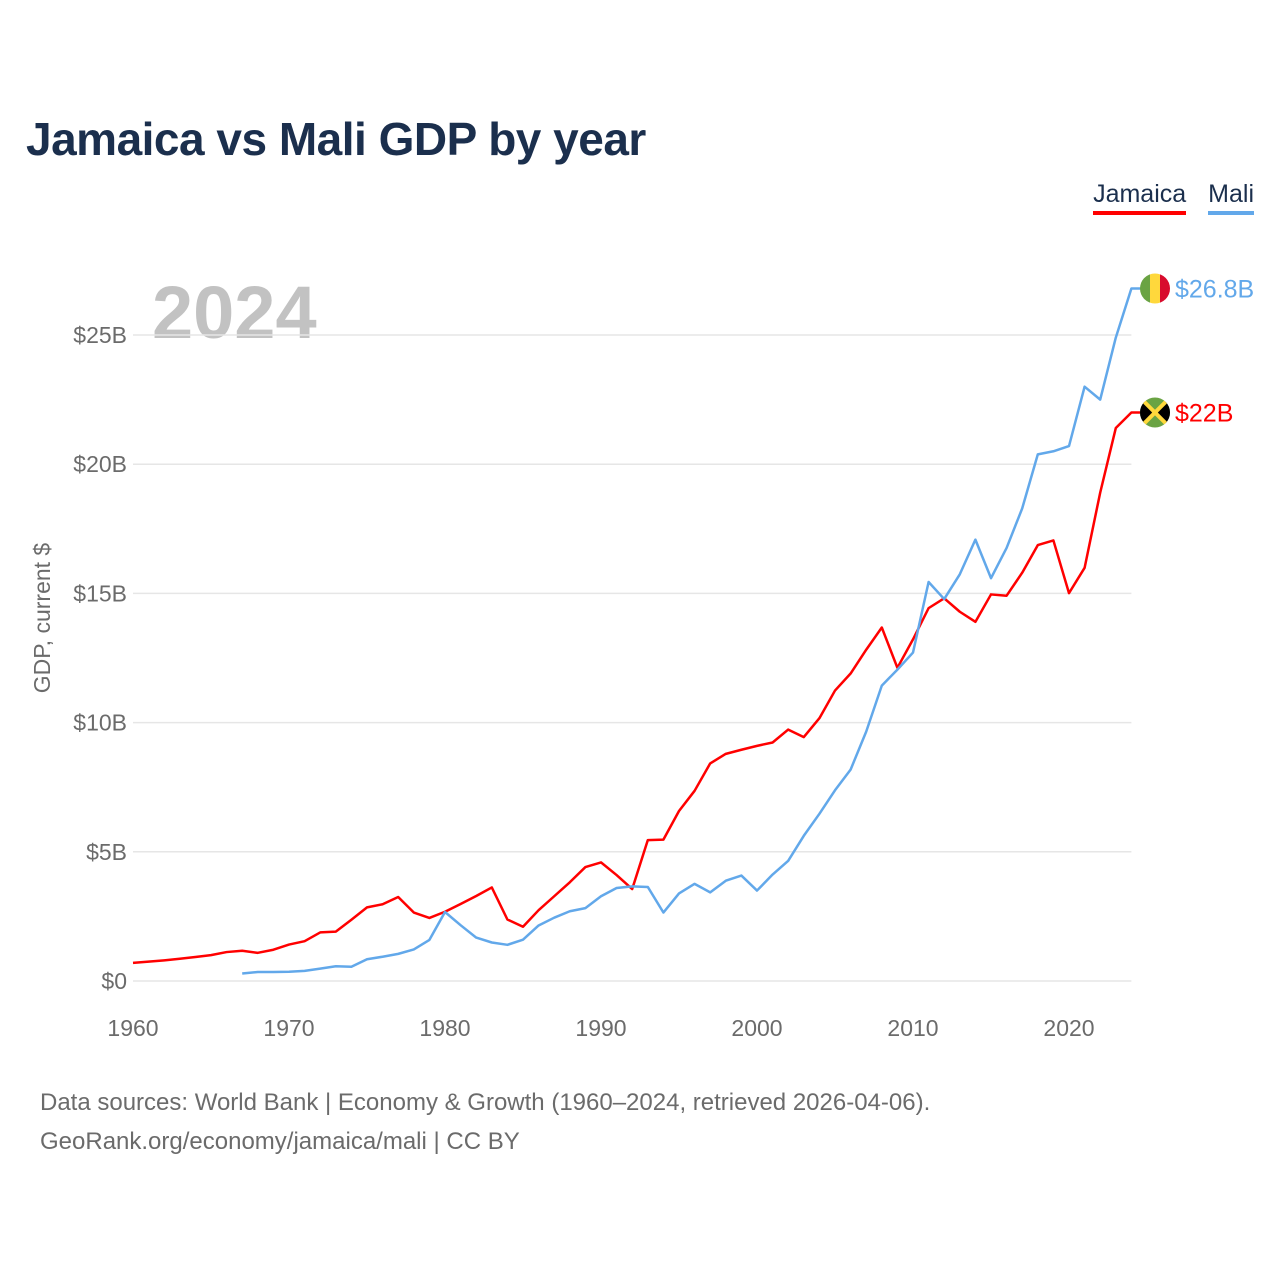  What do you see at coordinates (444, 1028) in the screenshot?
I see `x-tick-label: 1980` at bounding box center [444, 1028].